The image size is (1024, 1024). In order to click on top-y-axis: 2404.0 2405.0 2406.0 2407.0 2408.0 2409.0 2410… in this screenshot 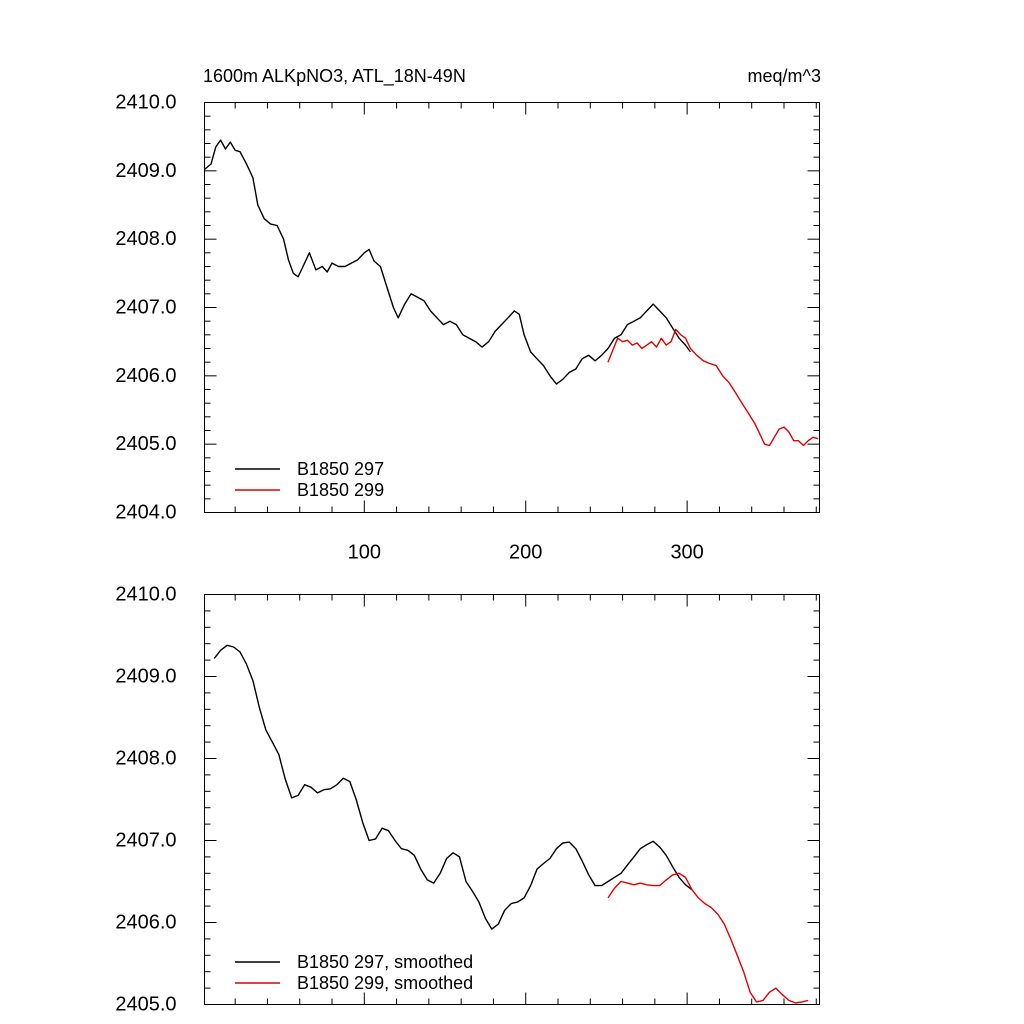, I will do `click(145, 308)`.